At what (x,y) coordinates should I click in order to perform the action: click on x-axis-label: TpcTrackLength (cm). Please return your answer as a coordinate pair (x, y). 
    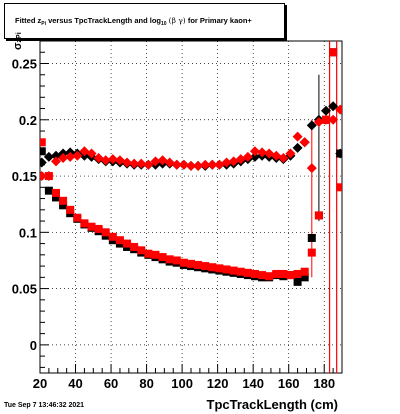
    Looking at the image, I should click on (272, 404).